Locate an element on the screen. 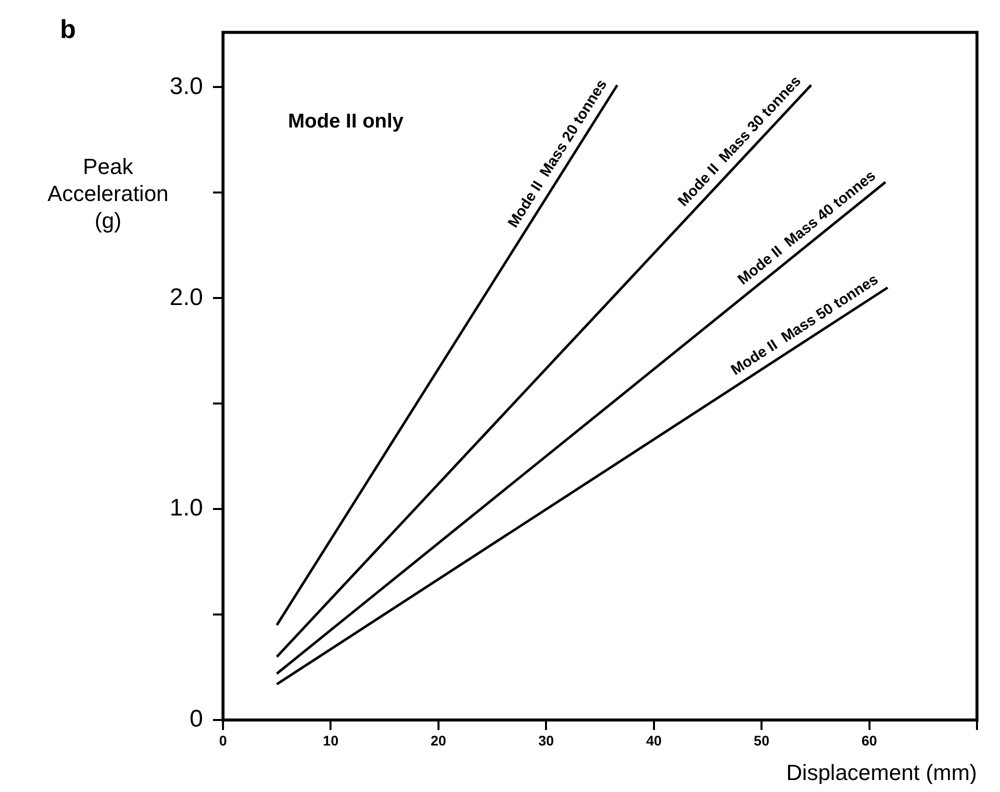 The image size is (1000, 792). y-tick-label: 2.0 is located at coordinates (186, 297).